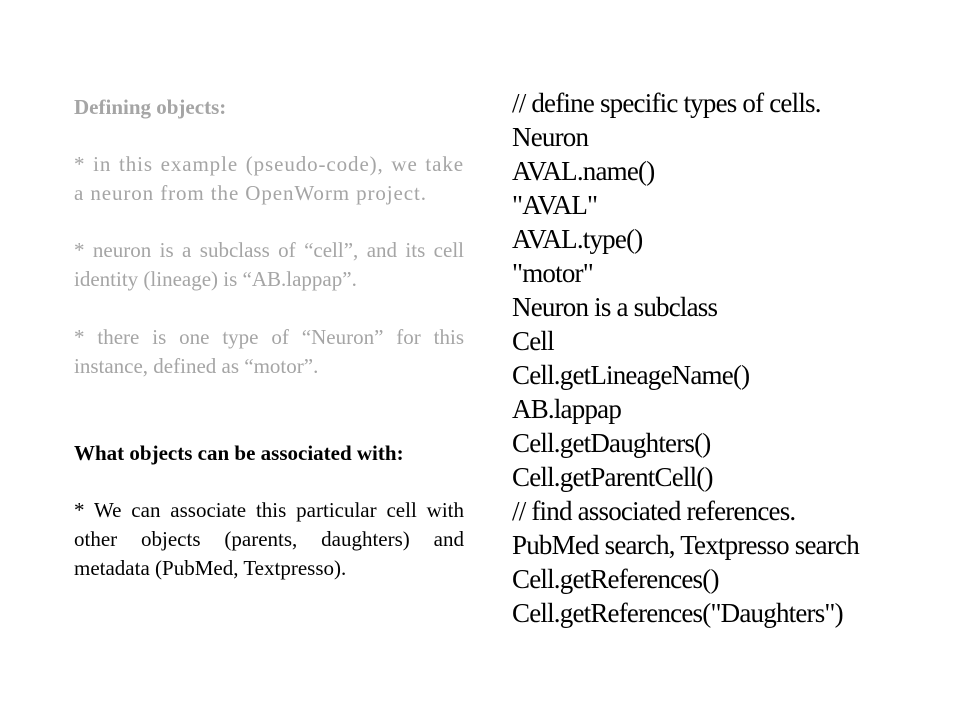  What do you see at coordinates (550, 137) in the screenshot?
I see `code-line: Neuron` at bounding box center [550, 137].